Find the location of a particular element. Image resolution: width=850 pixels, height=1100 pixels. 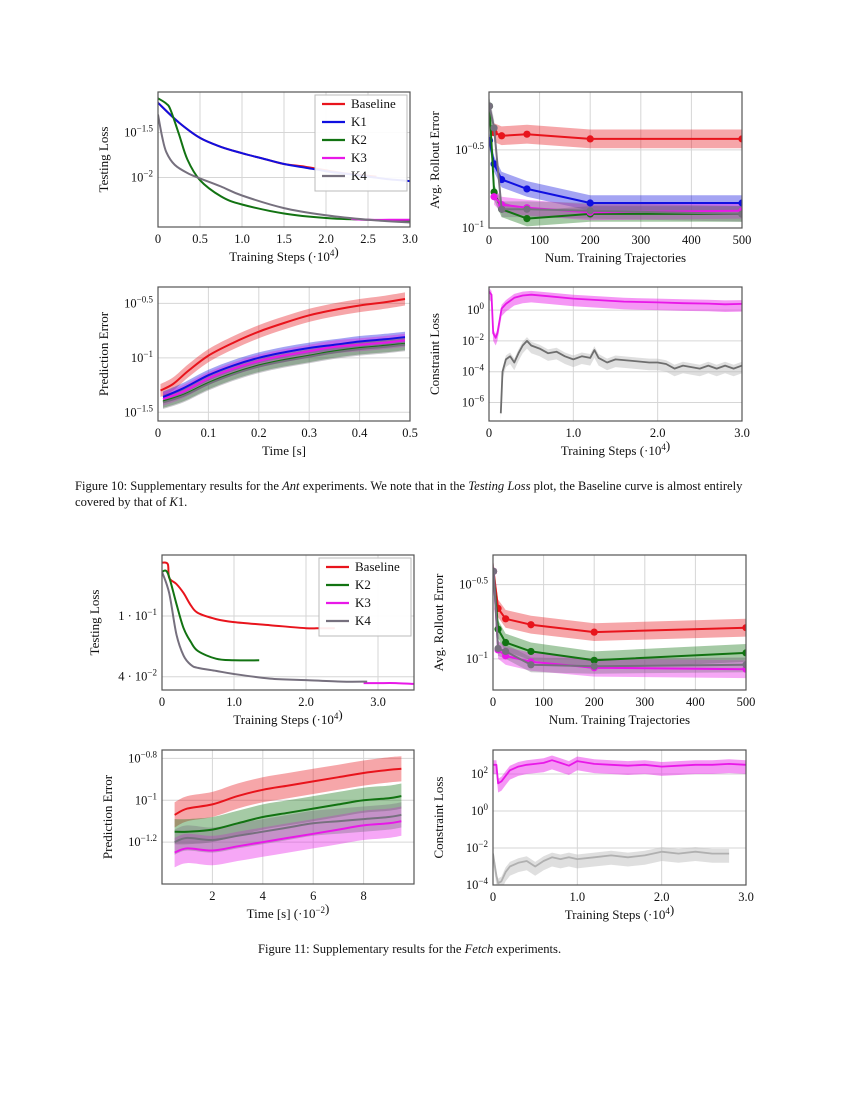

data-point-k1 is located at coordinates (590, 203).